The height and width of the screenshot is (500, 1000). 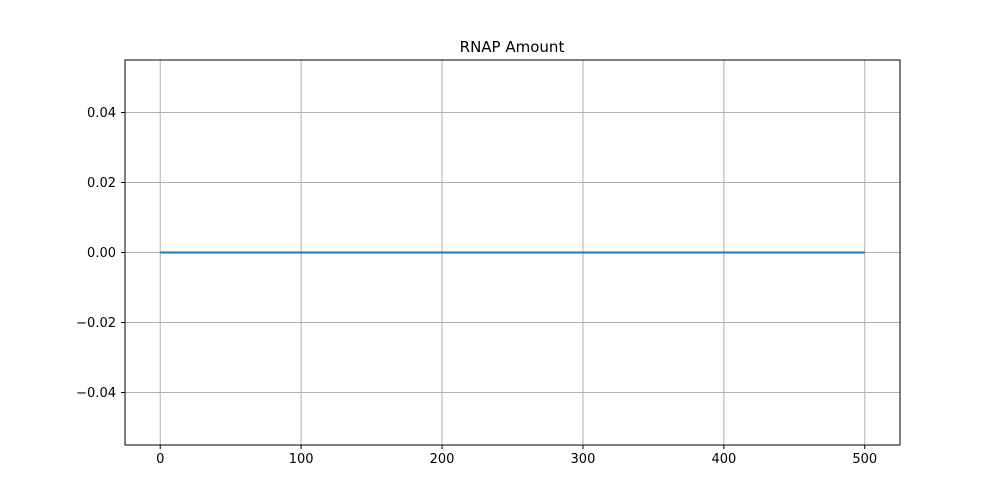 I want to click on y-tick-label: 0.00, so click(x=101, y=253).